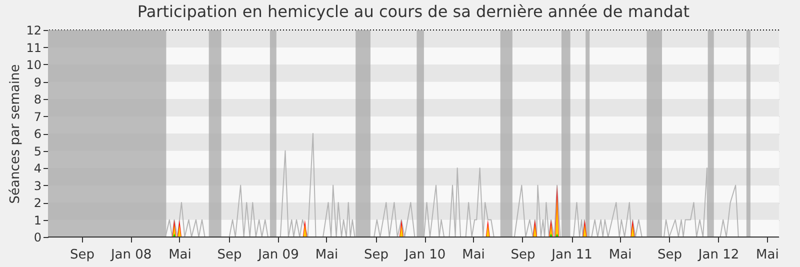  Describe the element at coordinates (38, 169) in the screenshot. I see `y-tick-label: 4` at that location.